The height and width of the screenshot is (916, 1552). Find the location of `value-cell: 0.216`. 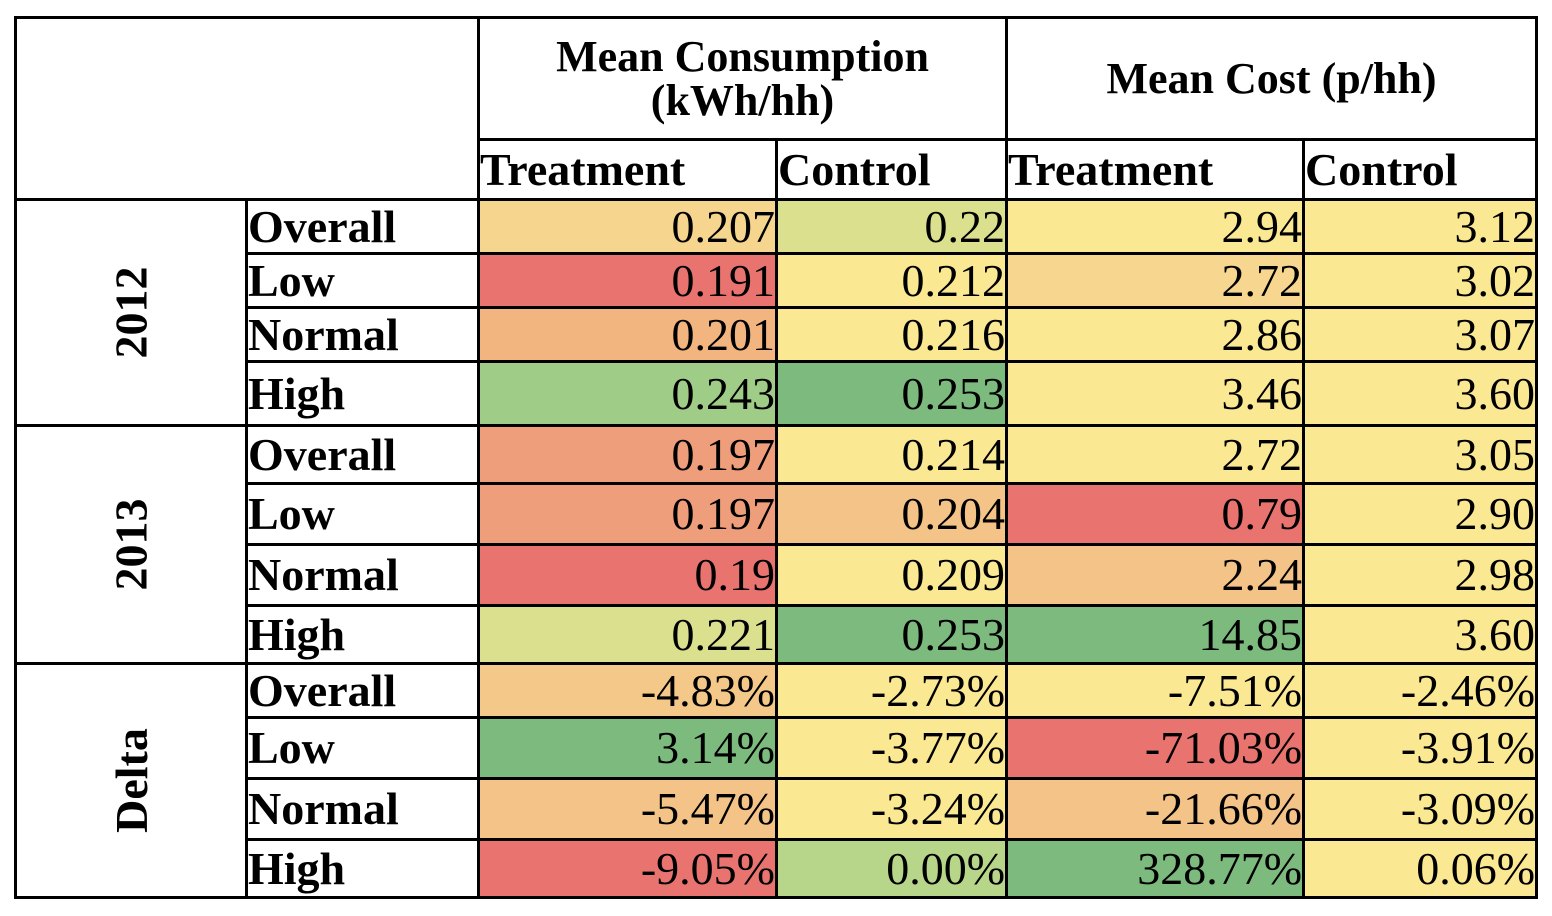

value-cell: 0.216 is located at coordinates (891, 334).